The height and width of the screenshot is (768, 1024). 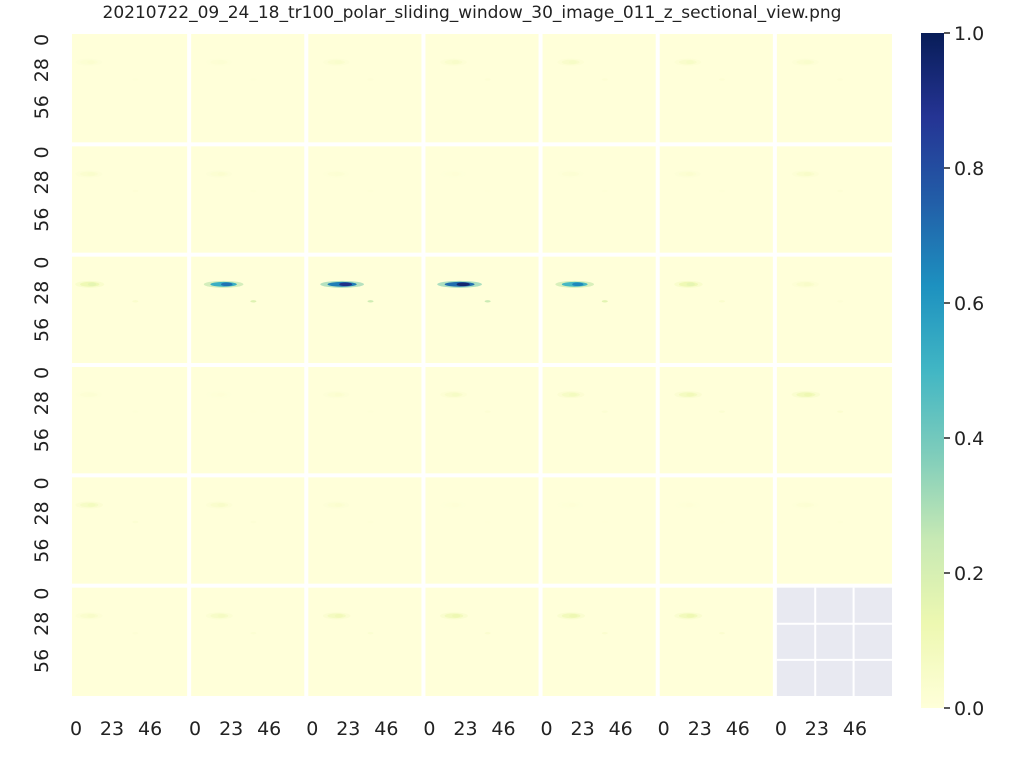 I want to click on colorbar-tick-label: 0.0, so click(x=969, y=709).